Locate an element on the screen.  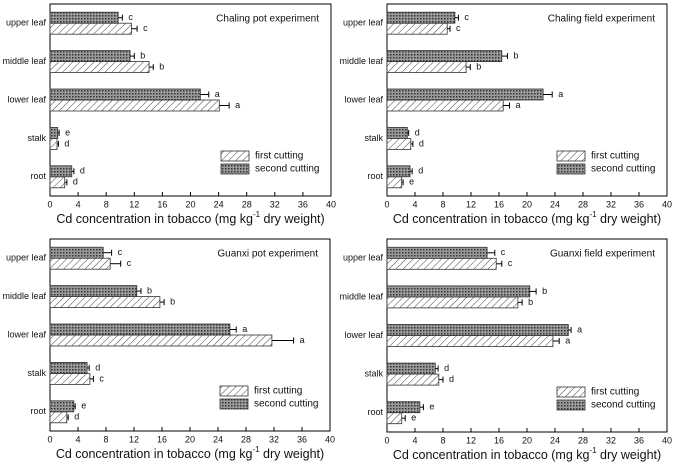
significance-label: e is located at coordinates (413, 418).